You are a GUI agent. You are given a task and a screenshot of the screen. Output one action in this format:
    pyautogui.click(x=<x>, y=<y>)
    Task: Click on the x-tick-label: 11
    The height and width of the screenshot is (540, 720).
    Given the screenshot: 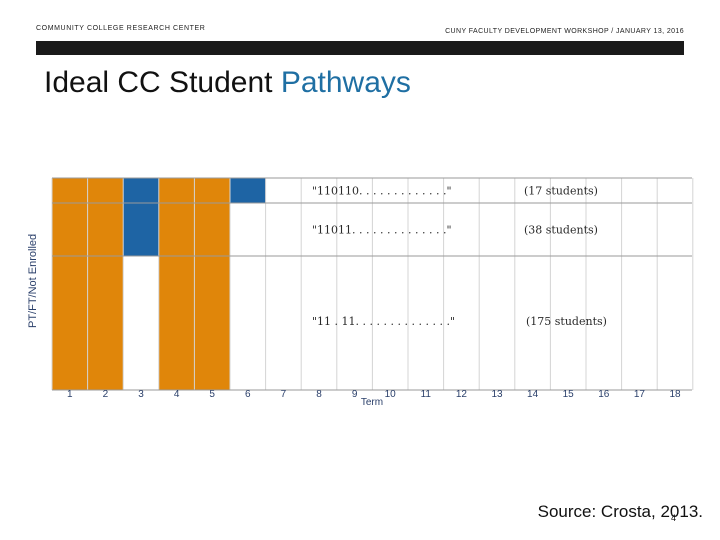 What is the action you would take?
    pyautogui.click(x=426, y=394)
    